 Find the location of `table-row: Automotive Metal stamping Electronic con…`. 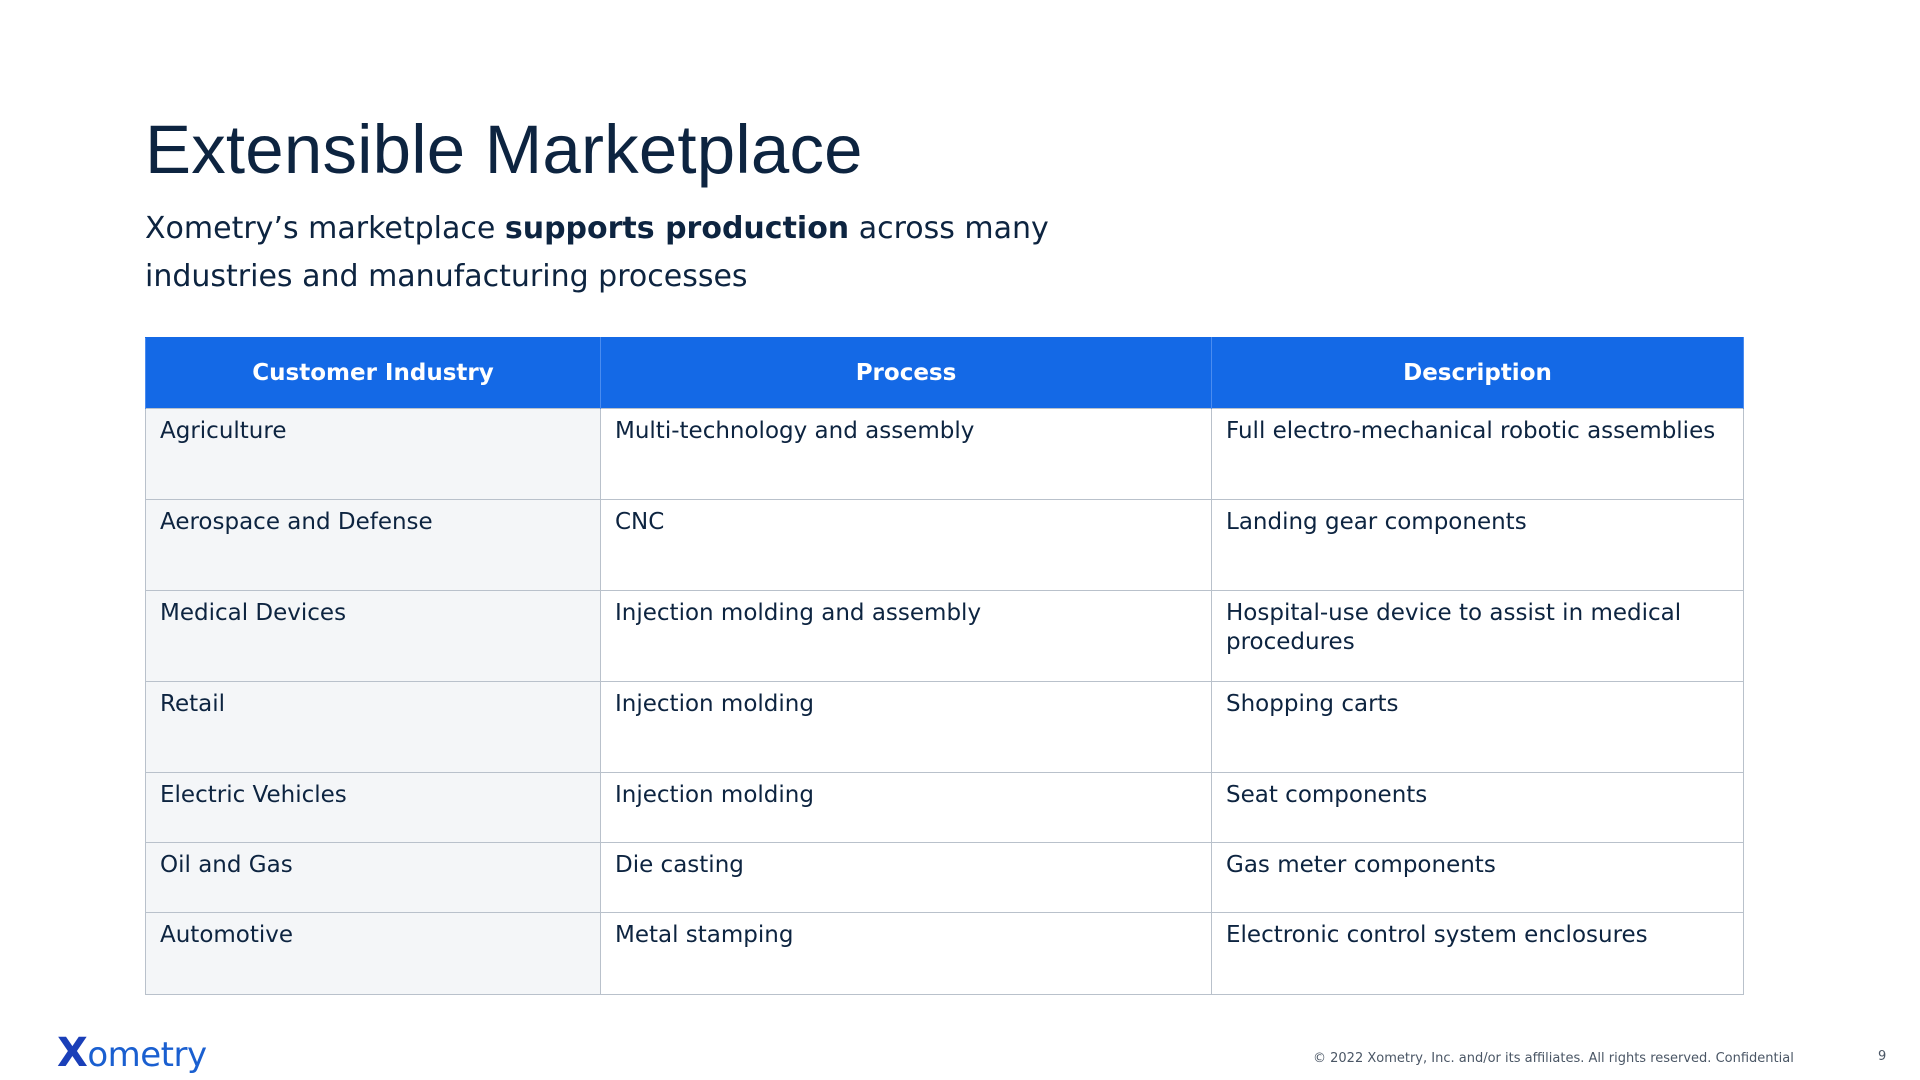

table-row: Automotive Metal stamping Electronic con… is located at coordinates (944, 953).